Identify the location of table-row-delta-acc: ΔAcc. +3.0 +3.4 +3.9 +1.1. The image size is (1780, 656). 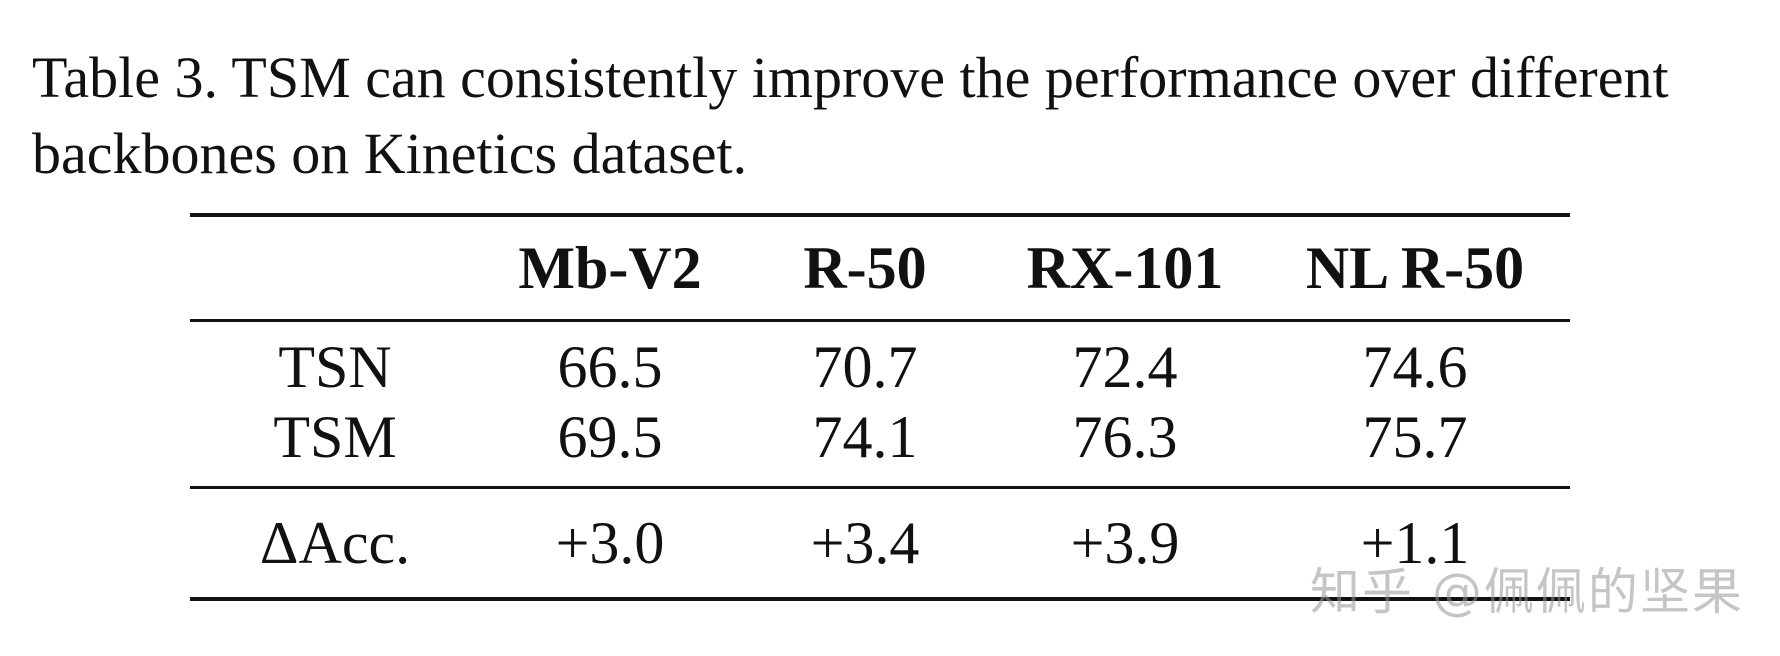
(880, 543).